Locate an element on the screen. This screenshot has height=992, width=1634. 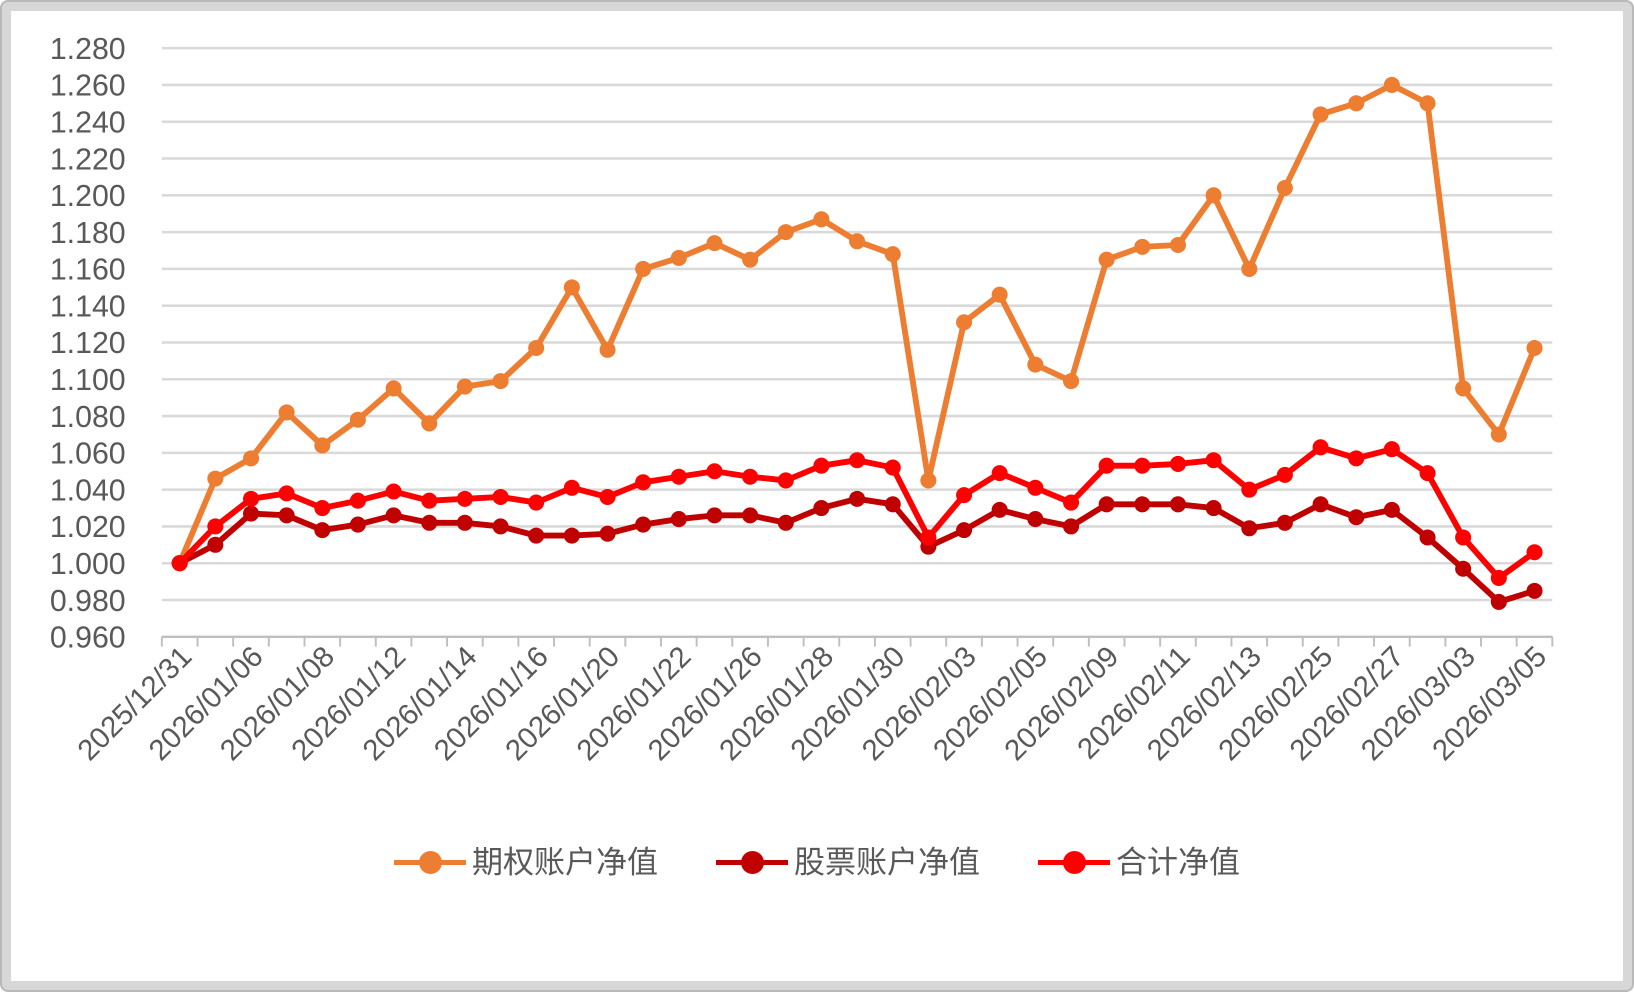
svg-text: 1.120 is located at coordinates (88, 343).